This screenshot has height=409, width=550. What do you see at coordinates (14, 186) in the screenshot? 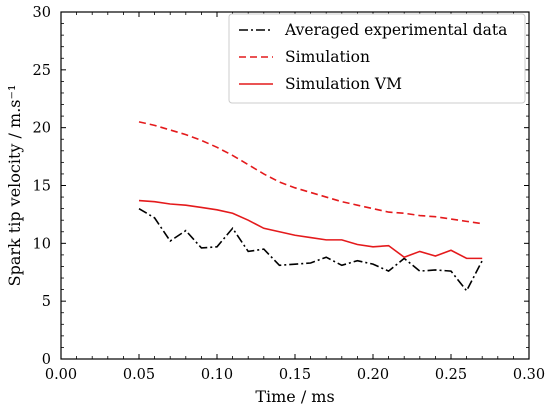
I see `y-axis-label: Spark tip velocity / m.s⁻¹` at bounding box center [14, 186].